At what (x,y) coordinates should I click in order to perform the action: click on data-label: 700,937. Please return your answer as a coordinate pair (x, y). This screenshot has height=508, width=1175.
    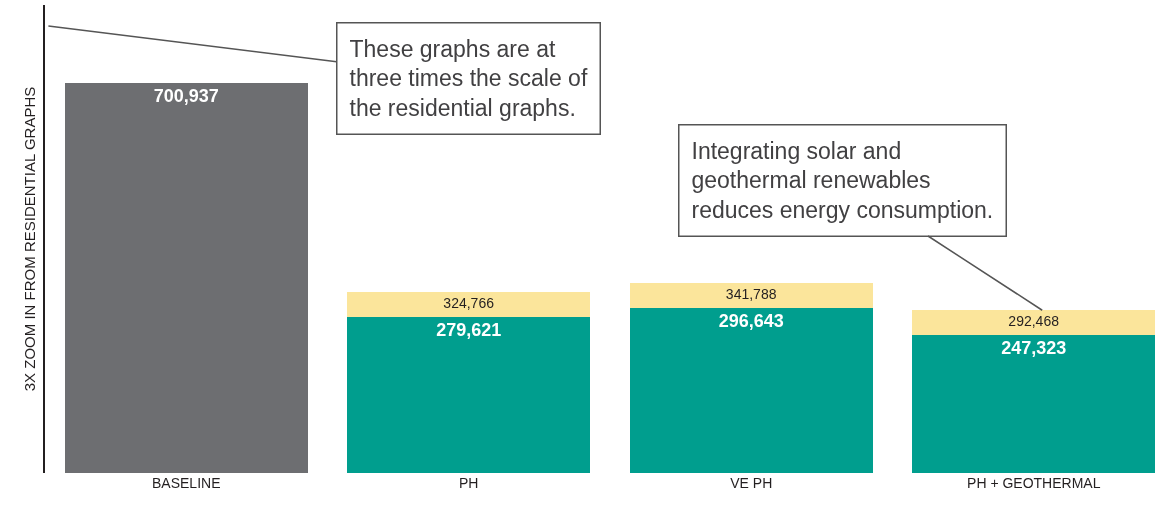
    Looking at the image, I should click on (186, 95).